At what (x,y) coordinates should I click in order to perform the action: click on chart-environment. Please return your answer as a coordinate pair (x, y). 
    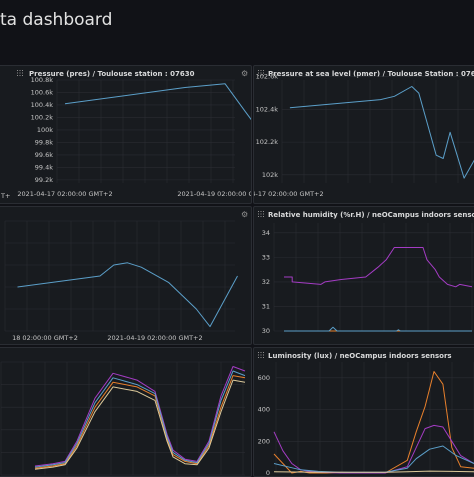
    Looking at the image, I should click on (123, 418).